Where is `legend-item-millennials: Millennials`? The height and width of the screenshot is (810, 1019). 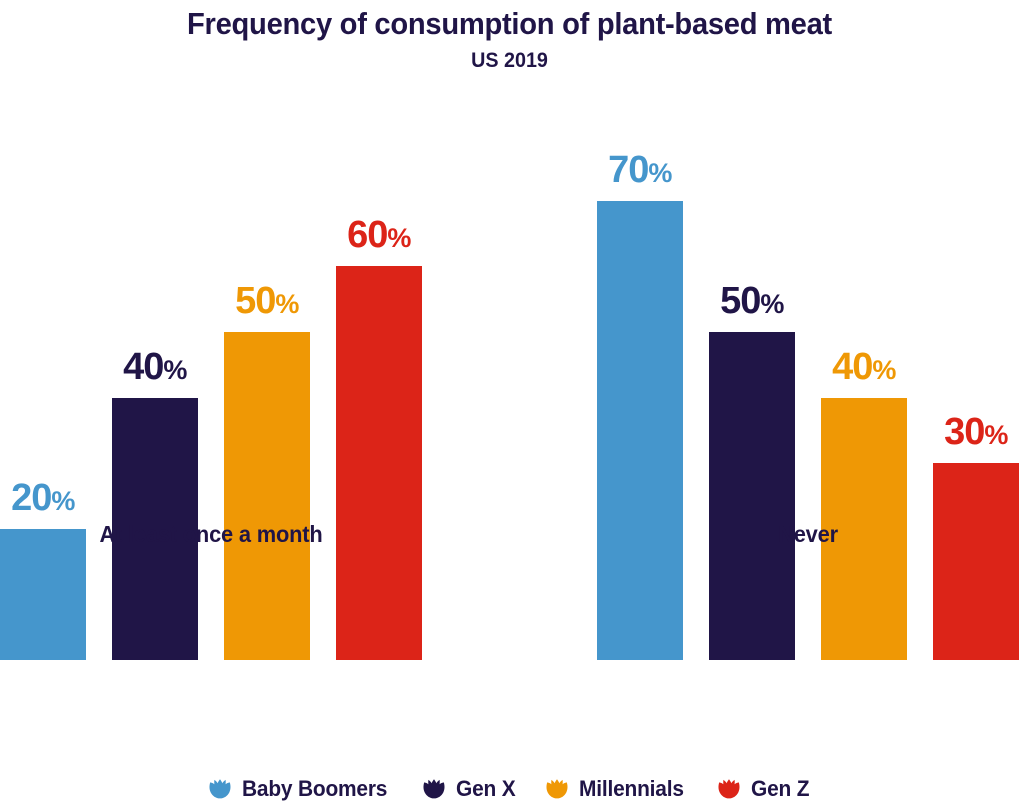
legend-item-millennials: Millennials is located at coordinates (616, 789).